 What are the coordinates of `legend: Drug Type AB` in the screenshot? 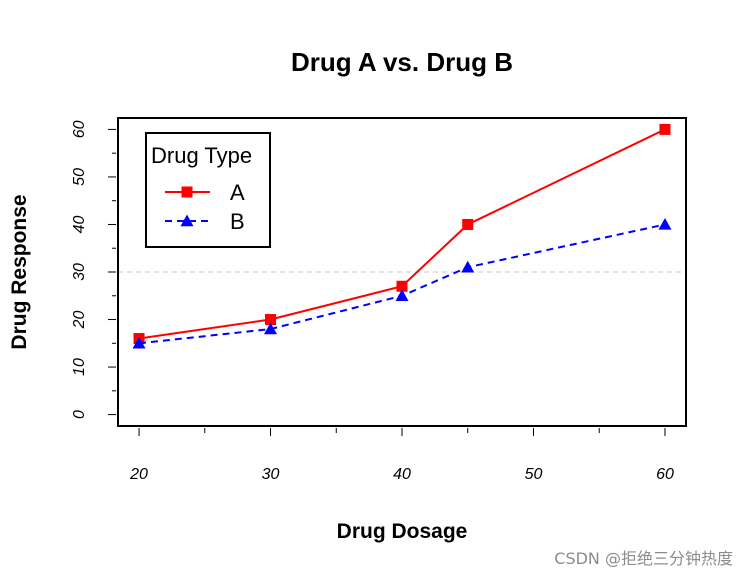 It's located at (208, 190).